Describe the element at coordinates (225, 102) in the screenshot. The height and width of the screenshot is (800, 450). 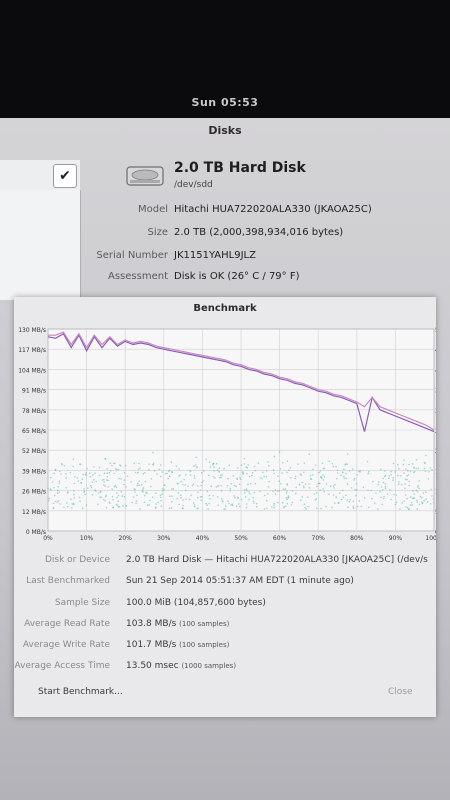
I see `clock: Sun 05:53` at that location.